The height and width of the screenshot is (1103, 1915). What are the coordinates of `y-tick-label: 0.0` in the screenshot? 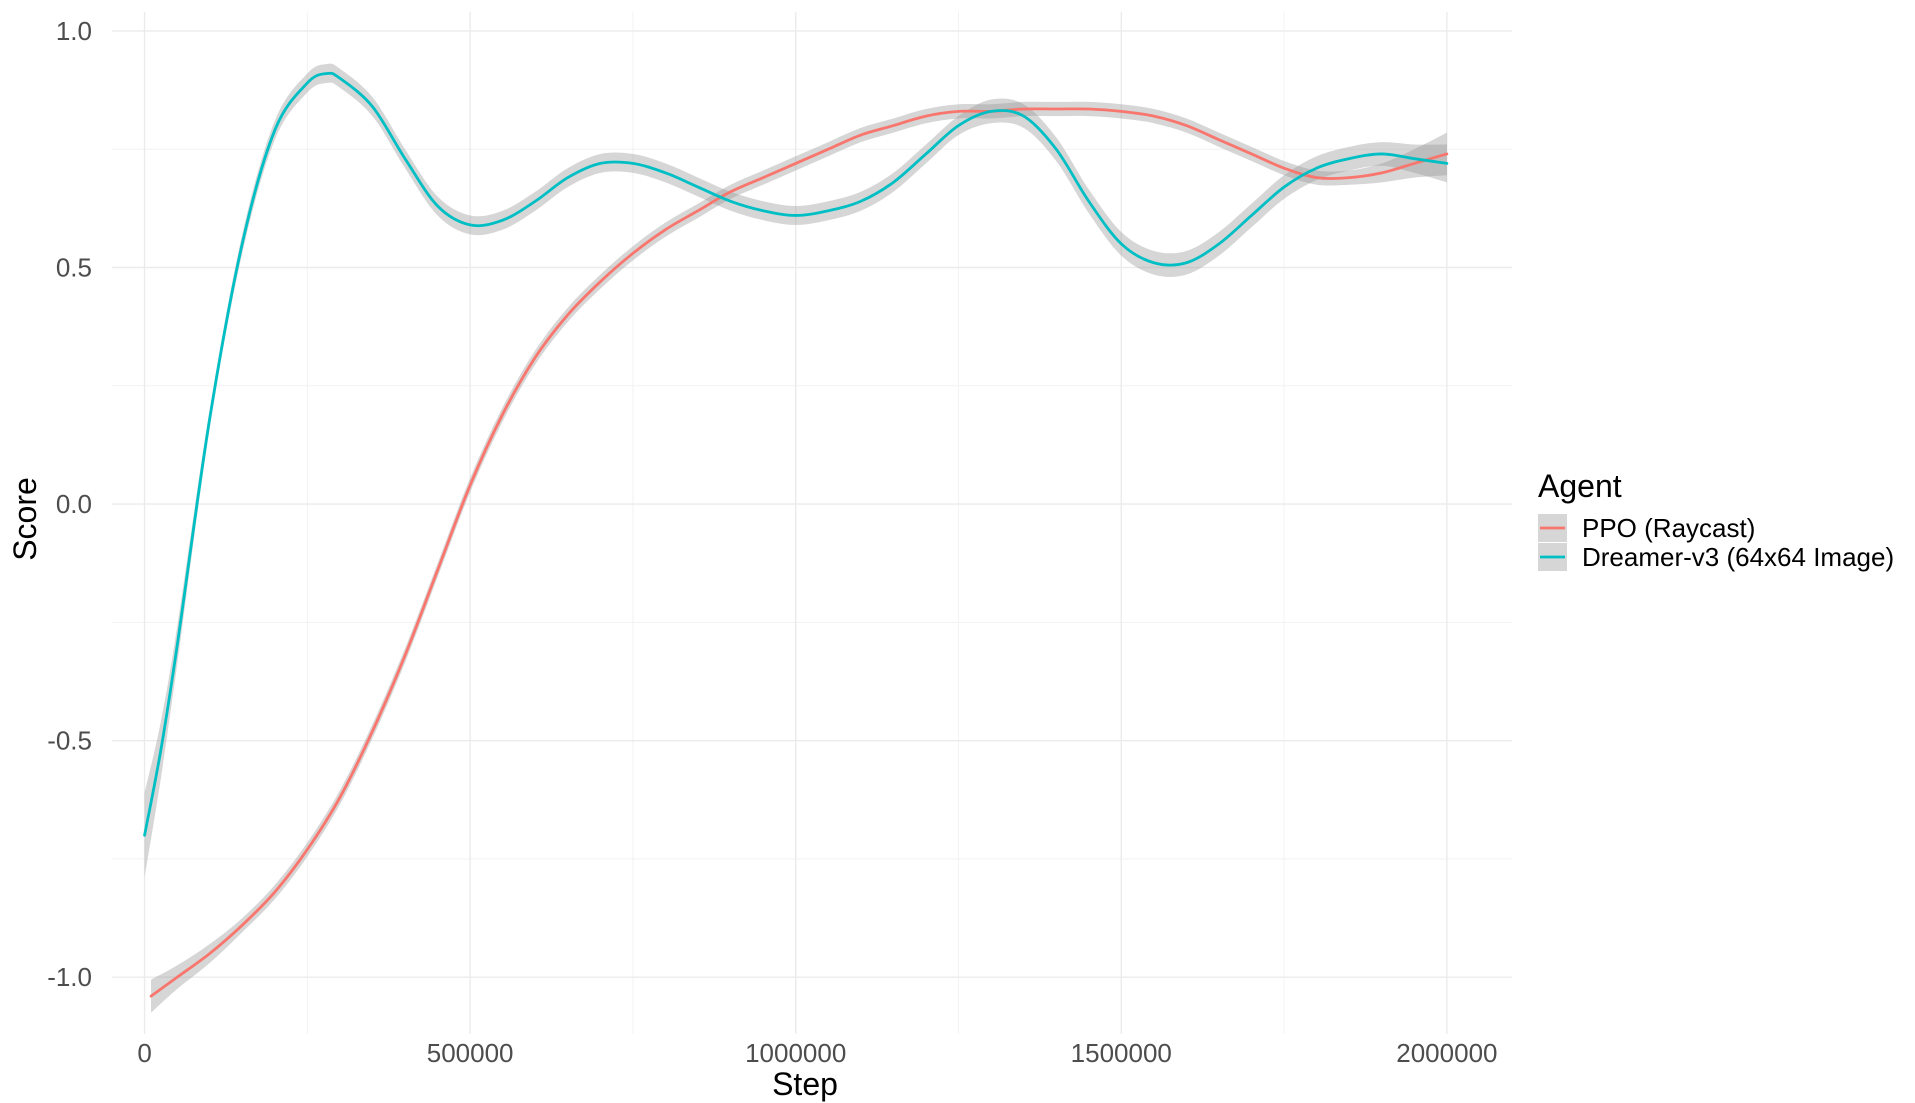 It's located at (74, 504).